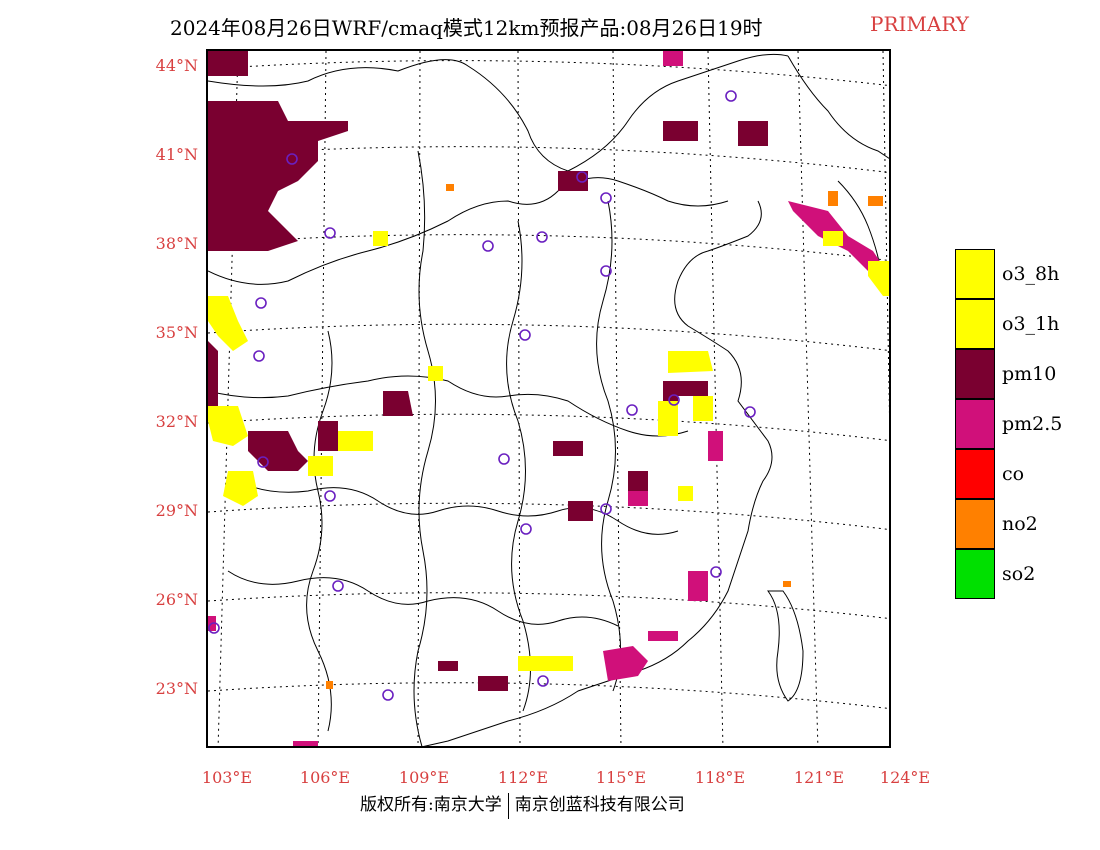  I want to click on lat-label-41: 41°N, so click(176, 154).